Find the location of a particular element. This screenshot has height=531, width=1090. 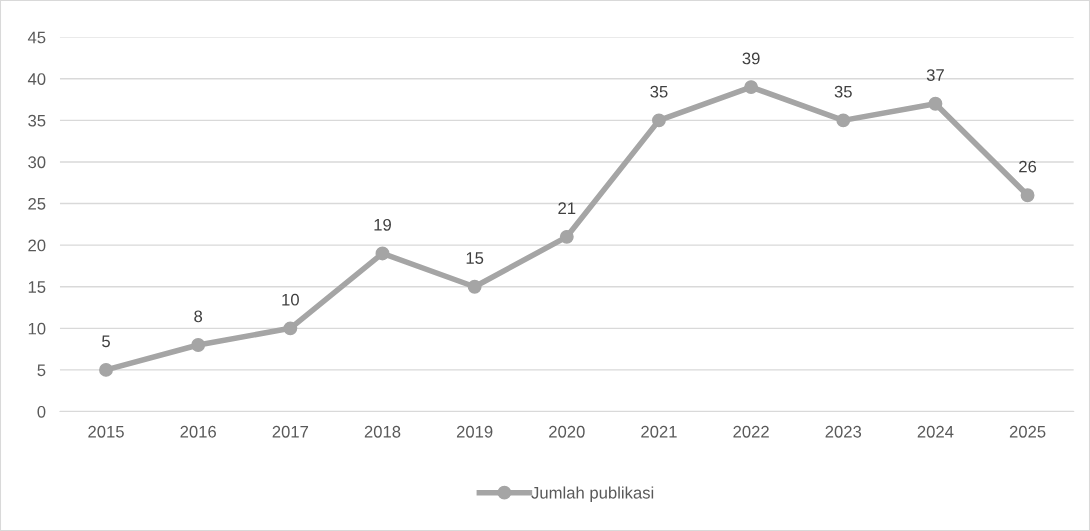

x-tick-label: 2024 is located at coordinates (935, 431).